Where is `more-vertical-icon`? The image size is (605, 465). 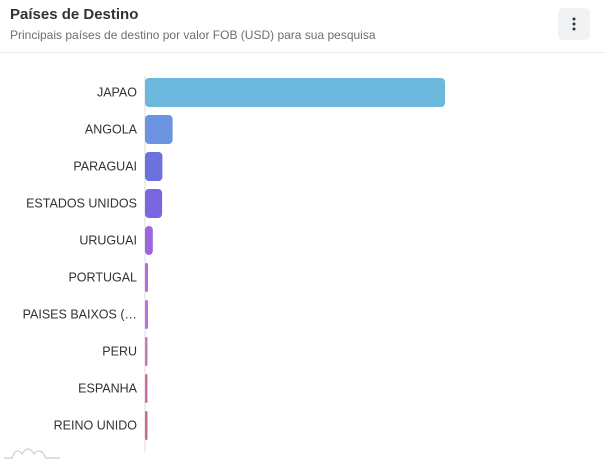
more-vertical-icon is located at coordinates (574, 24).